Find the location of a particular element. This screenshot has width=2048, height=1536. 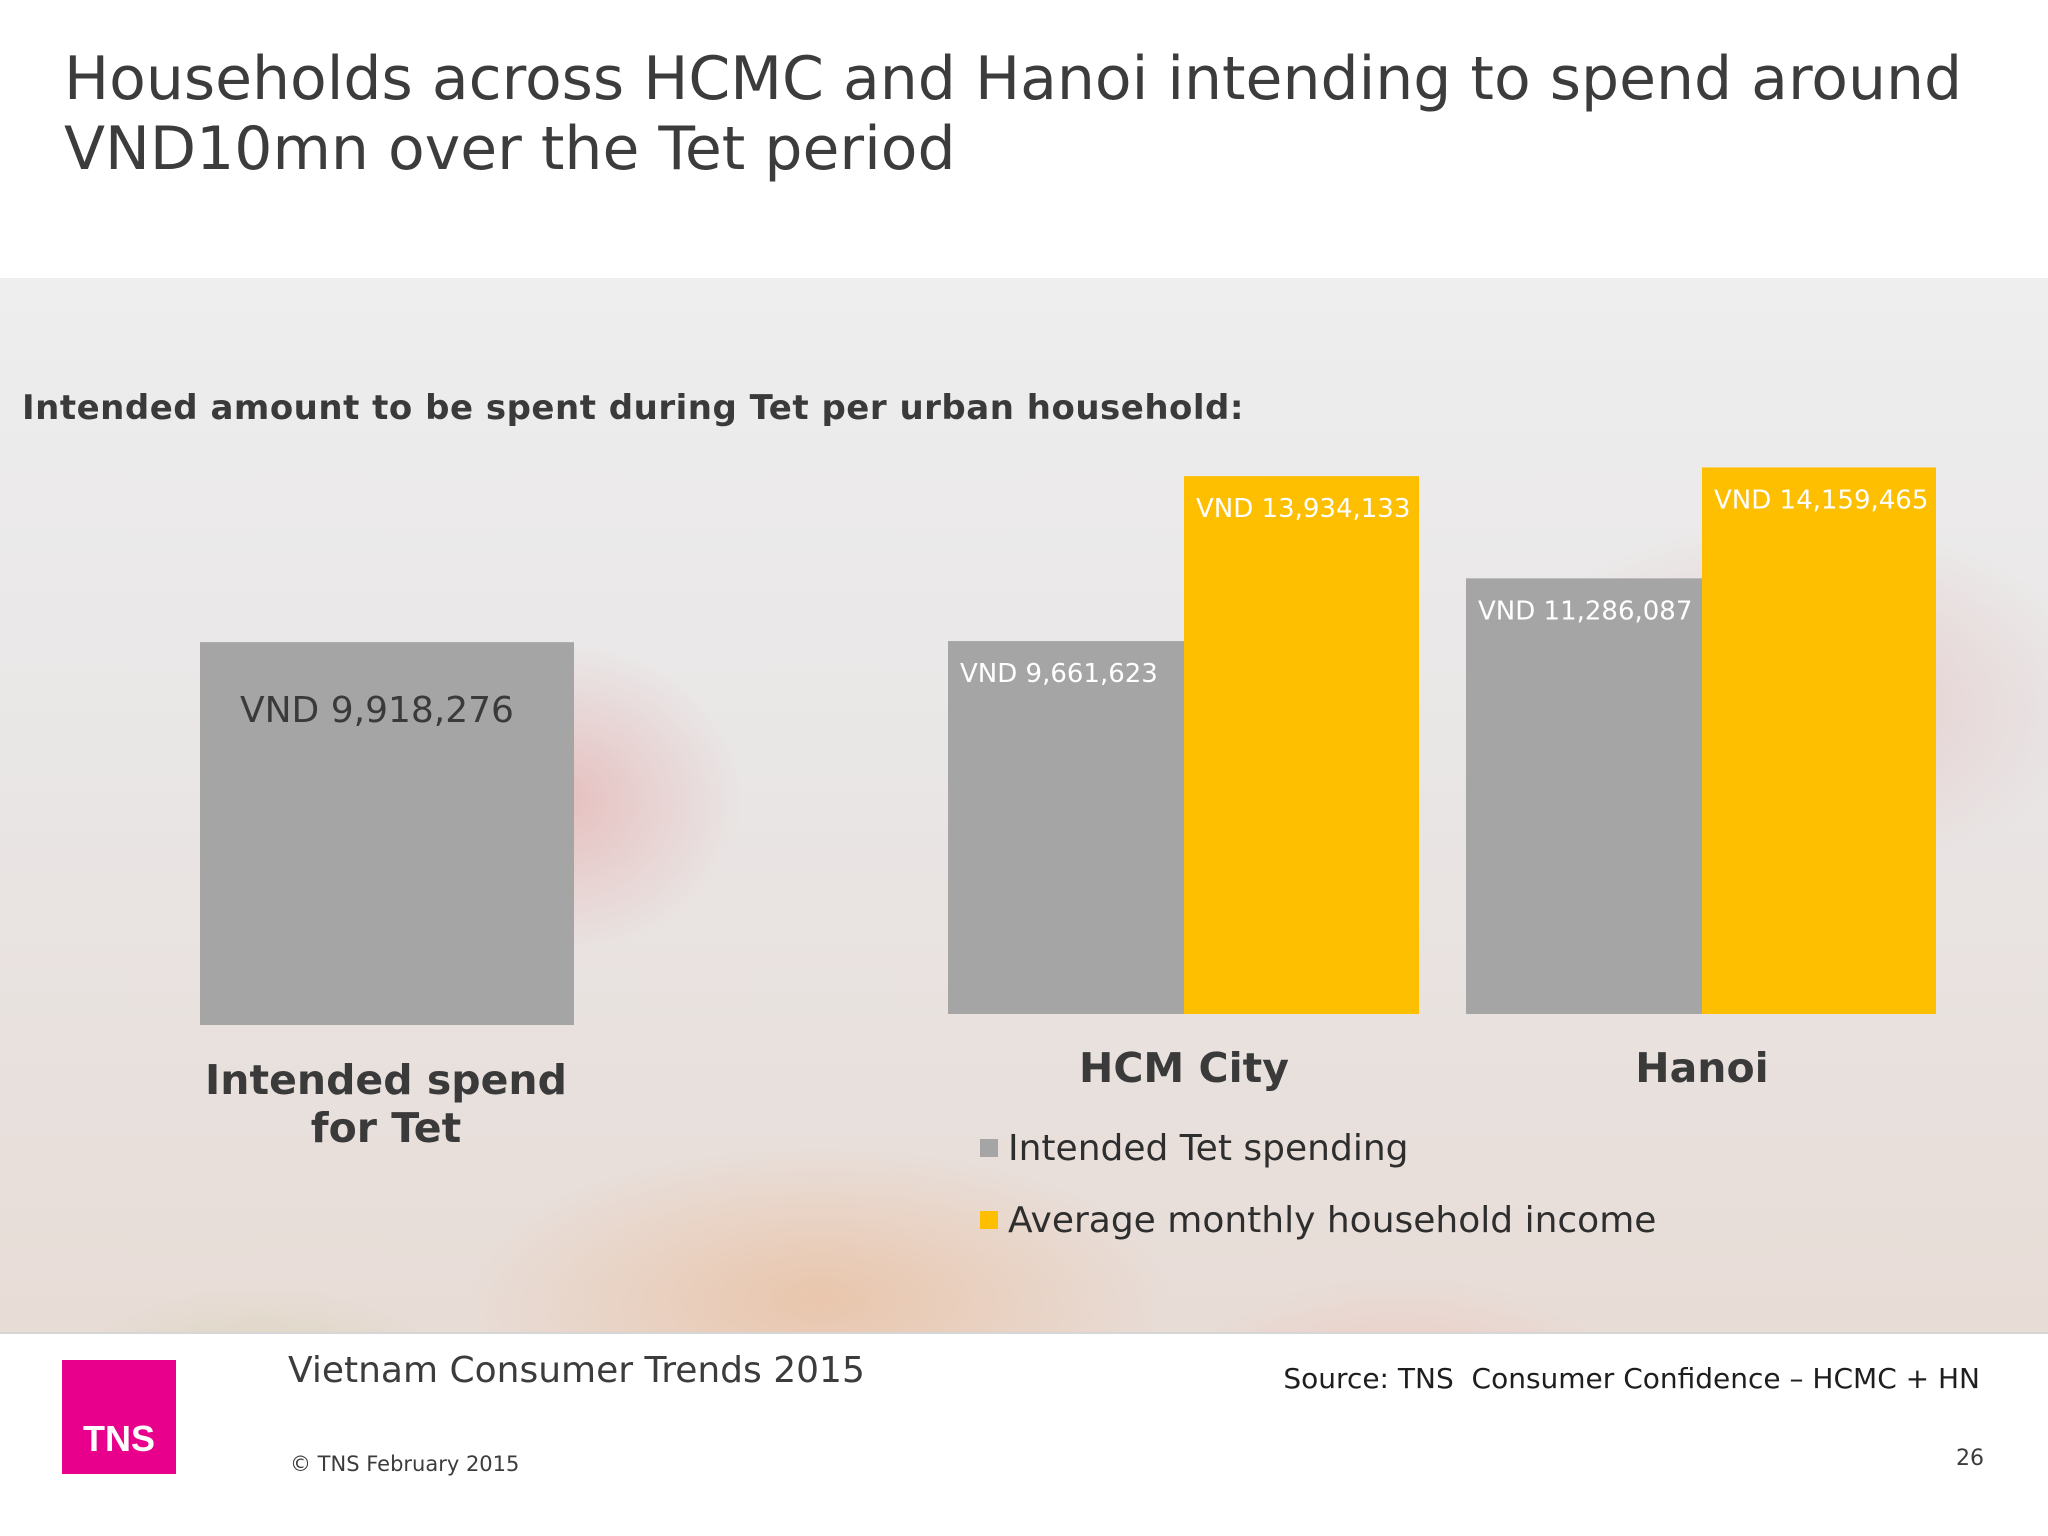

data-label: VND 13,934,133 is located at coordinates (1303, 509).